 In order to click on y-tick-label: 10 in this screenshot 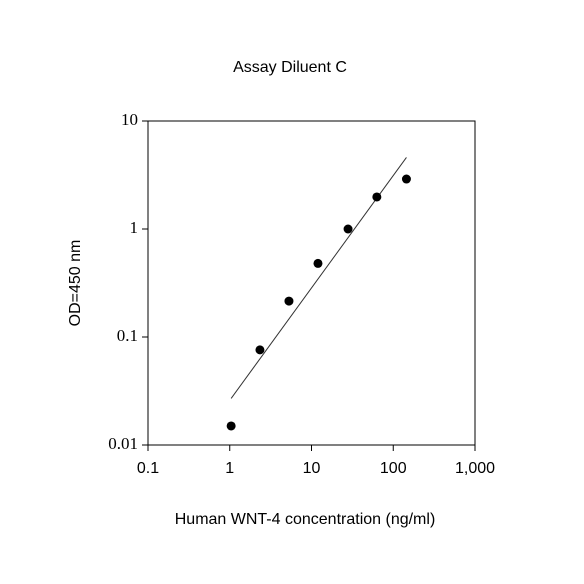, I will do `click(129, 119)`.